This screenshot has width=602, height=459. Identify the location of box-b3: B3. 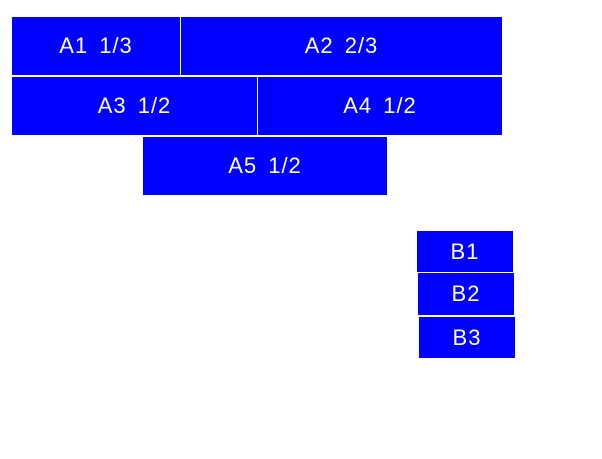
(467, 337).